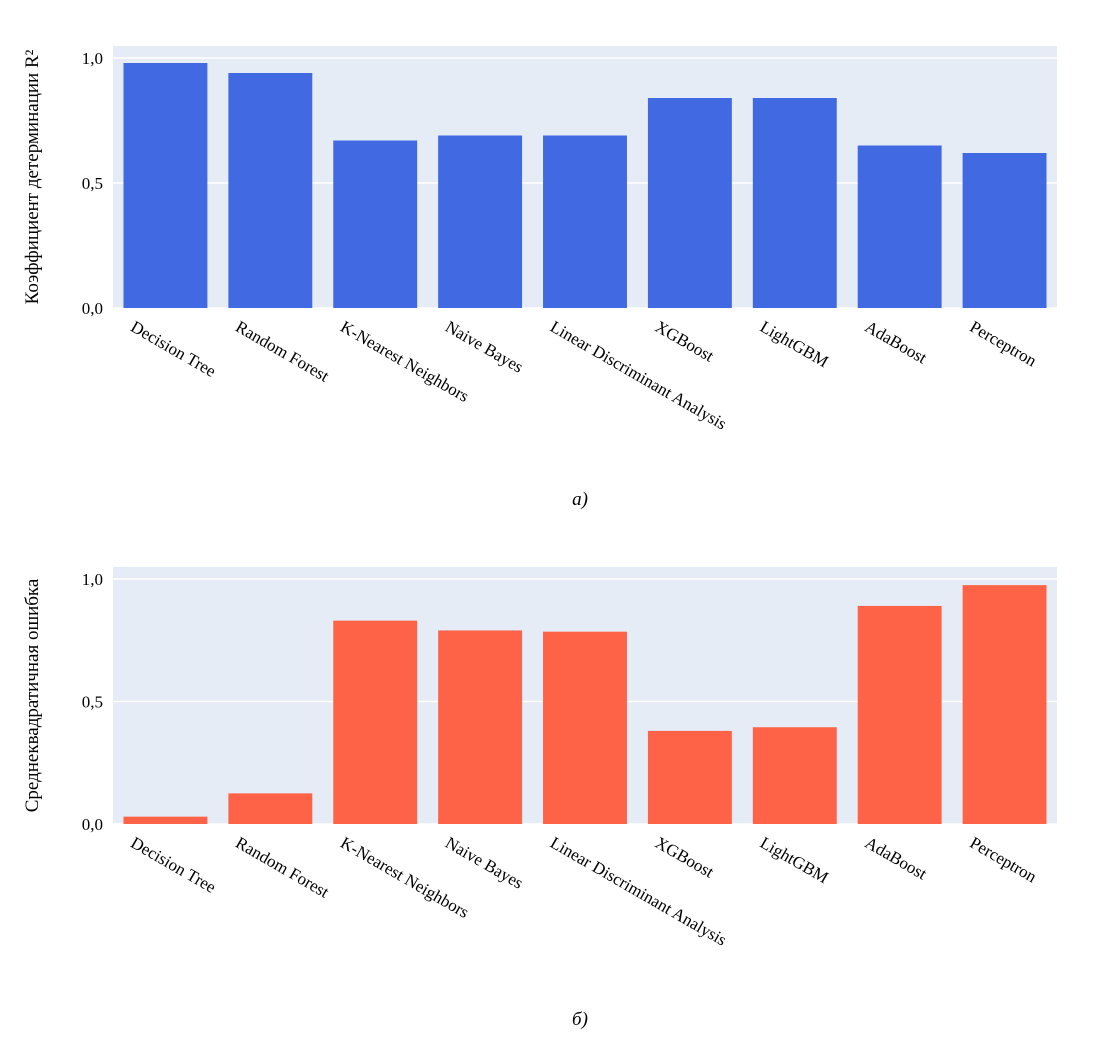 This screenshot has height=1052, width=1100. What do you see at coordinates (580, 499) in the screenshot?
I see `figure-caption: а)` at bounding box center [580, 499].